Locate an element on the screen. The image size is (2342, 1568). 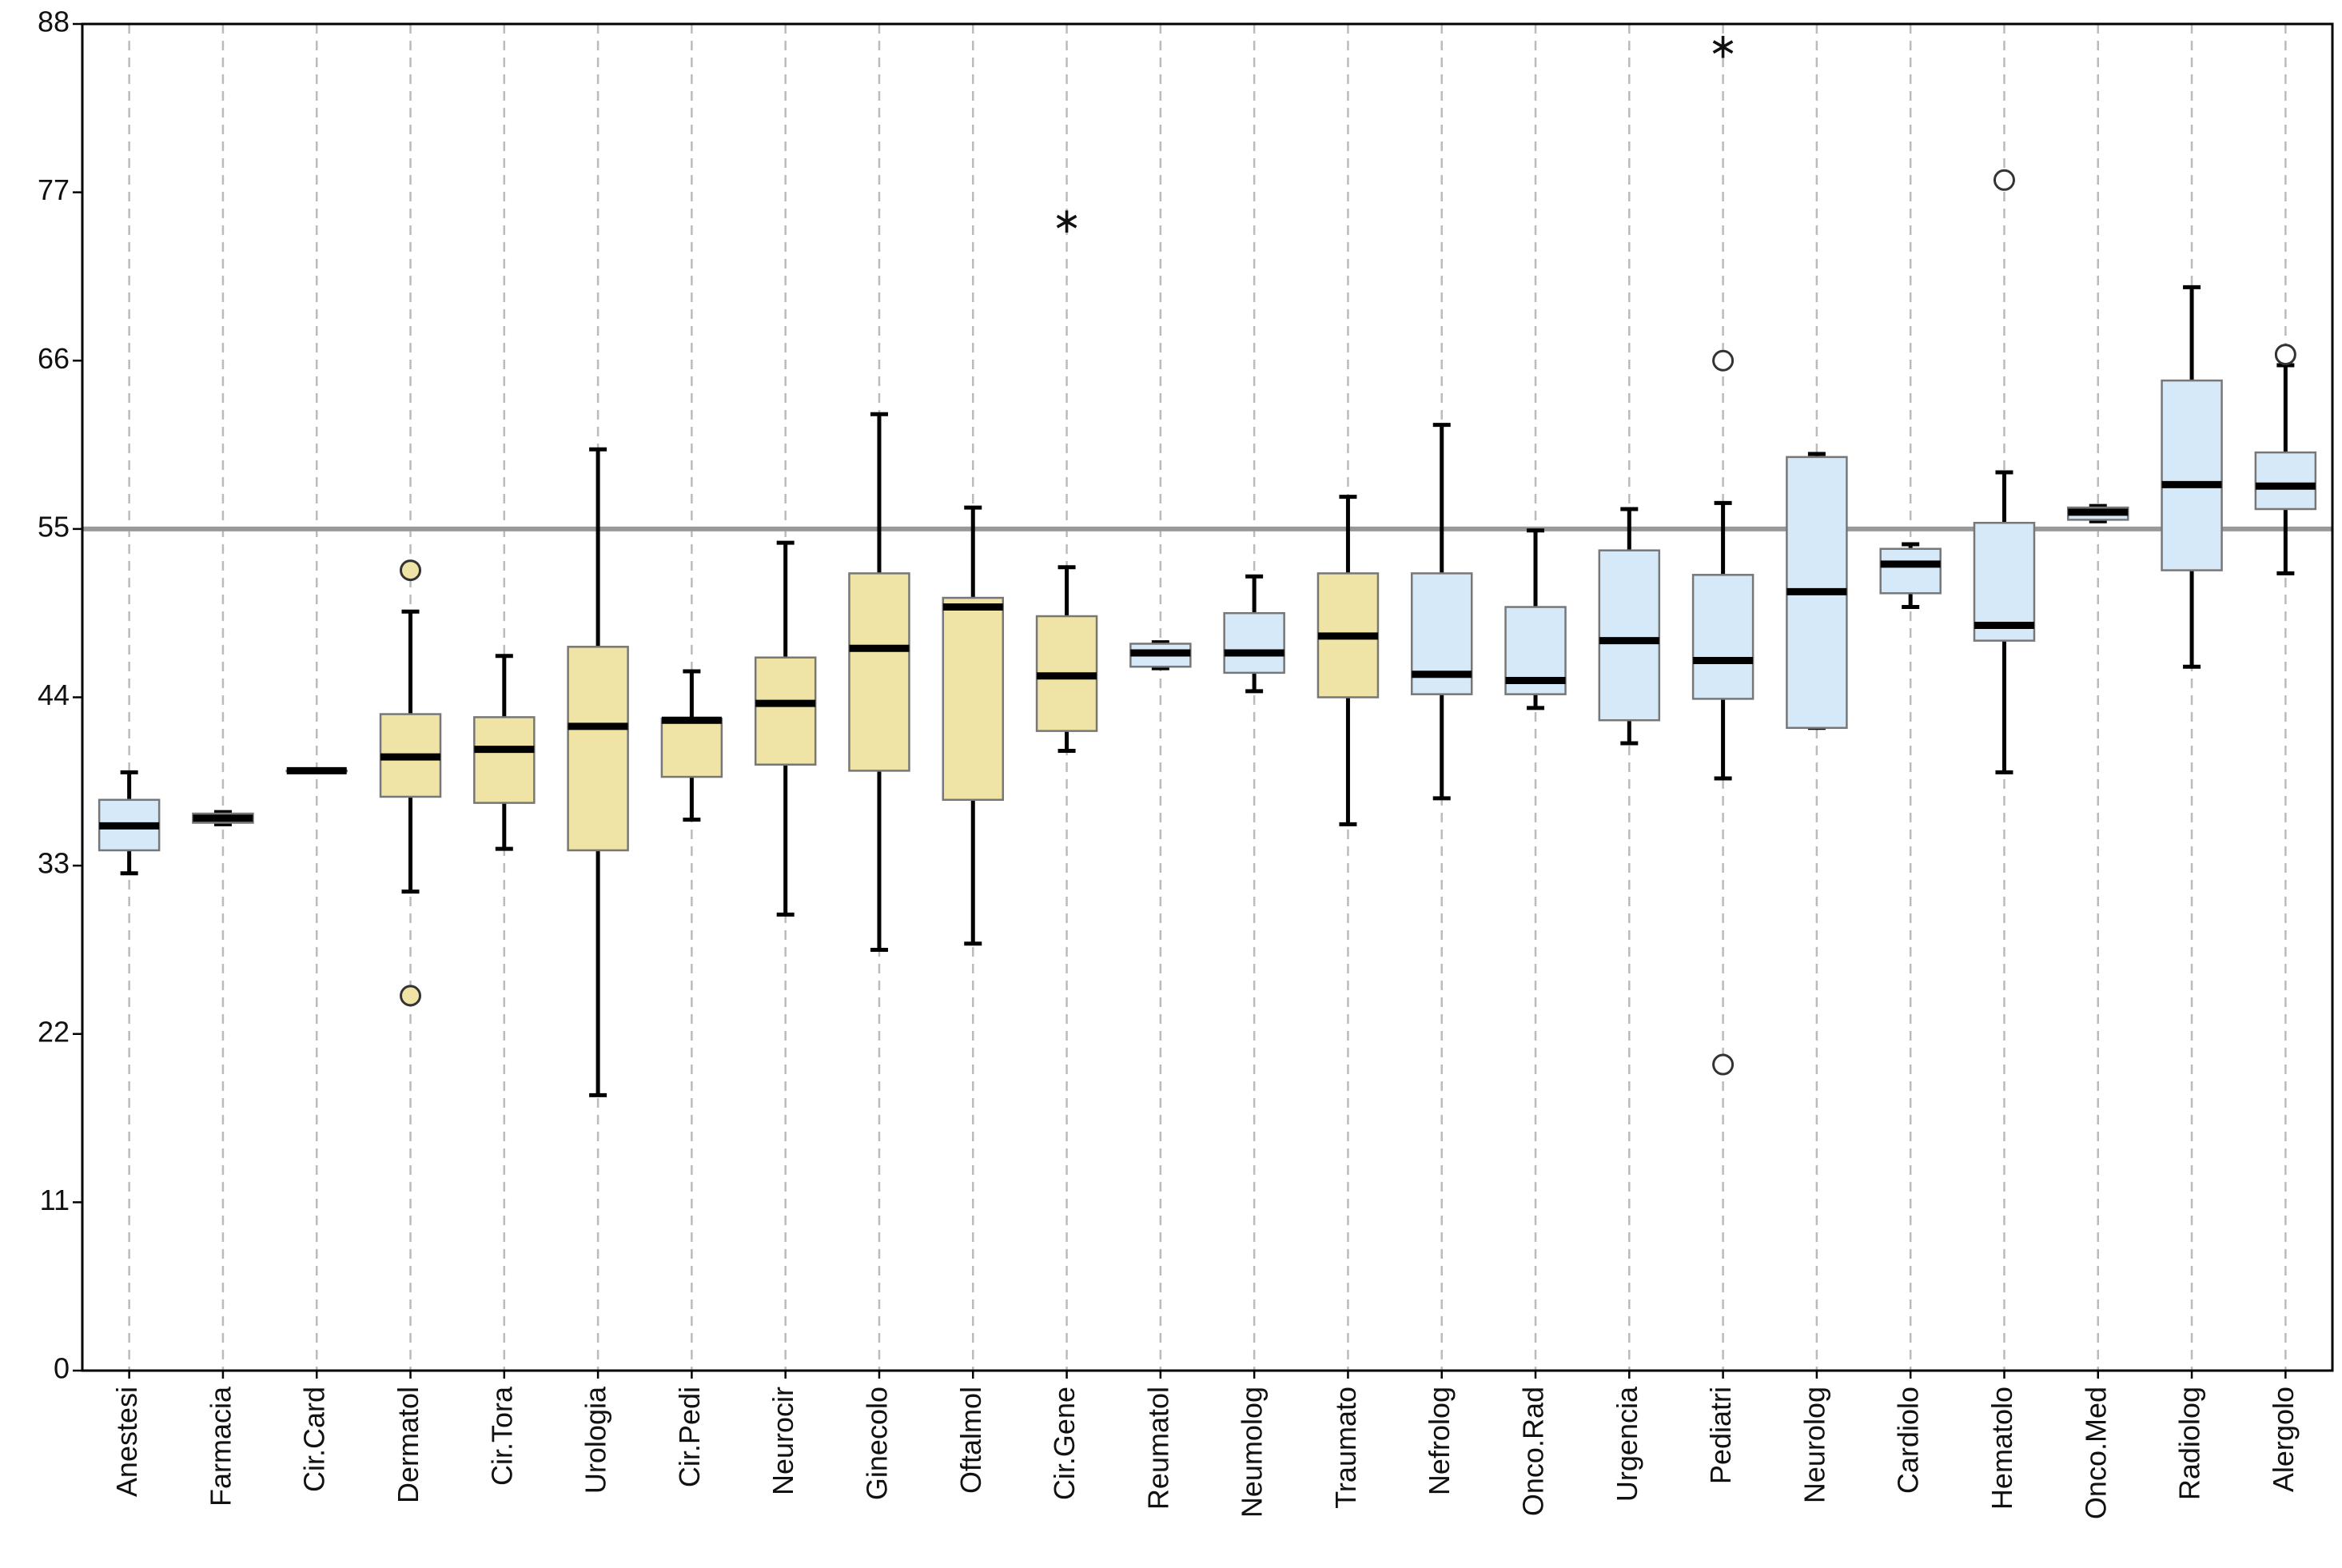
x-tick-label: Traumato is located at coordinates (1345, 1448).